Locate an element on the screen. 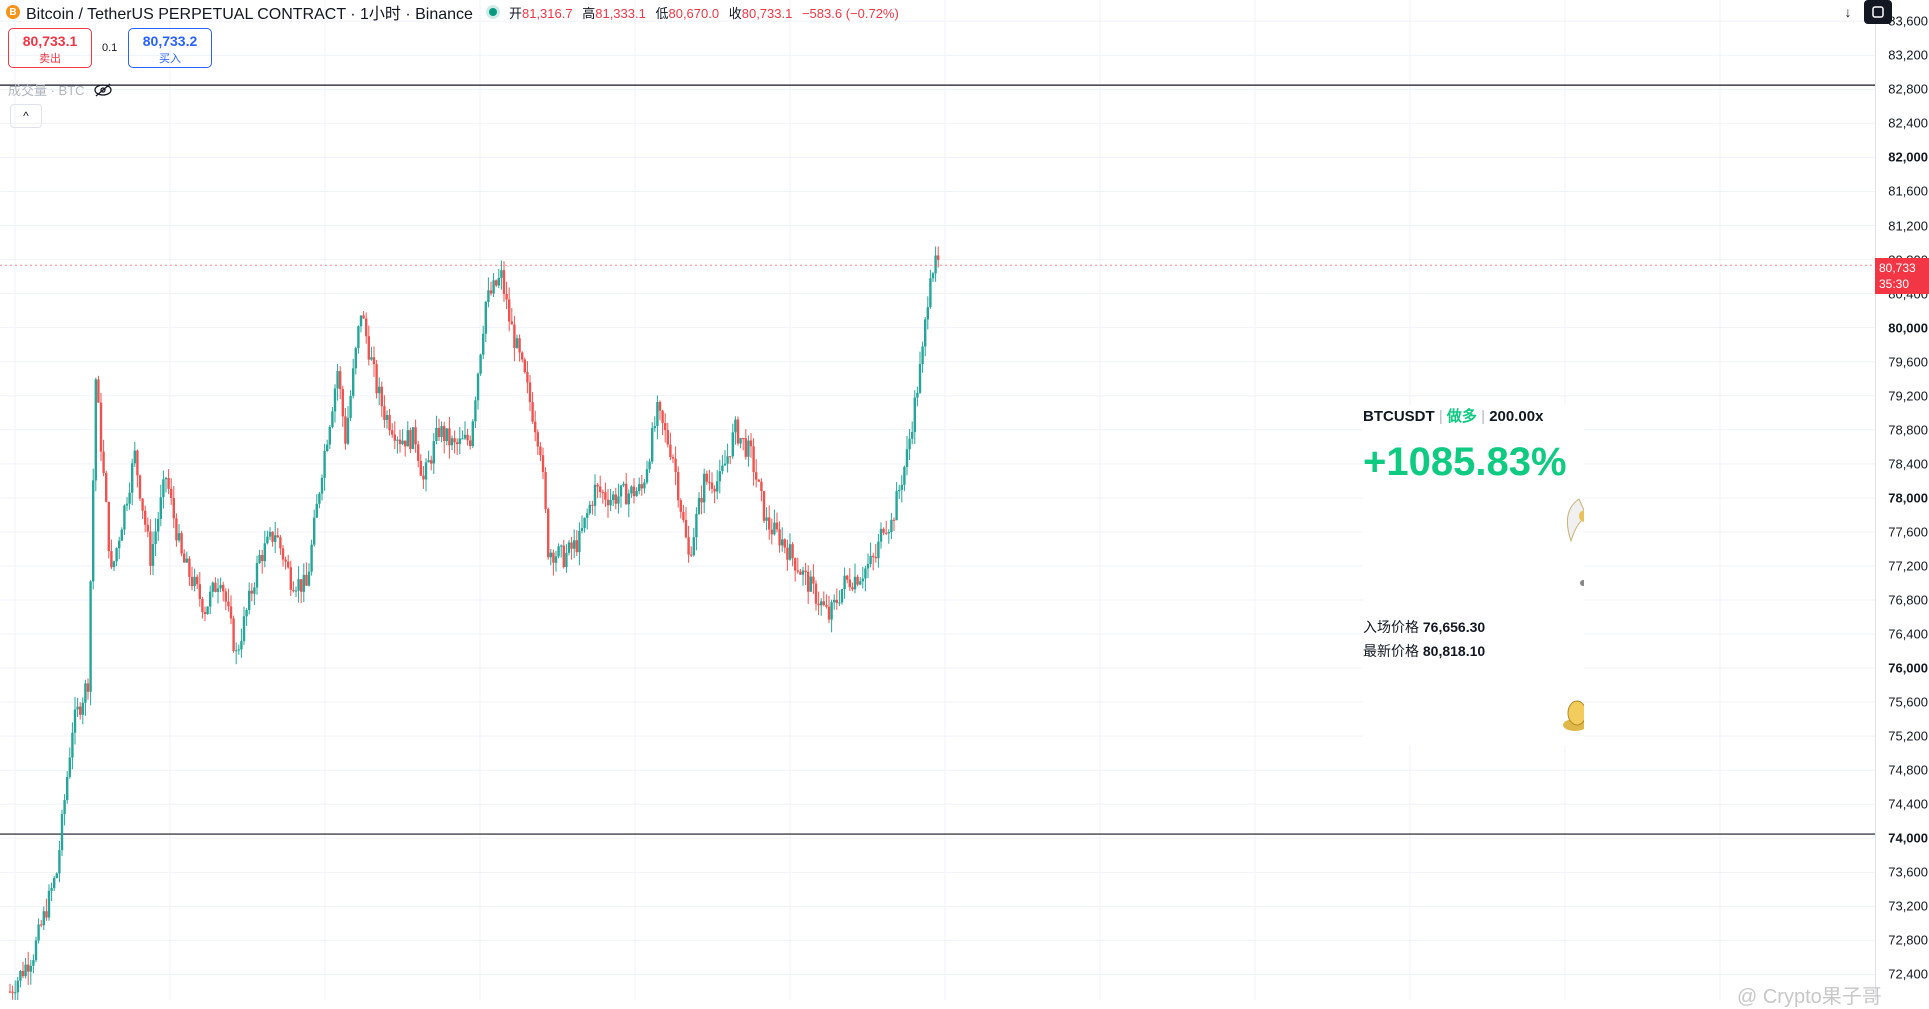  position-side: 做多 is located at coordinates (1461, 416).